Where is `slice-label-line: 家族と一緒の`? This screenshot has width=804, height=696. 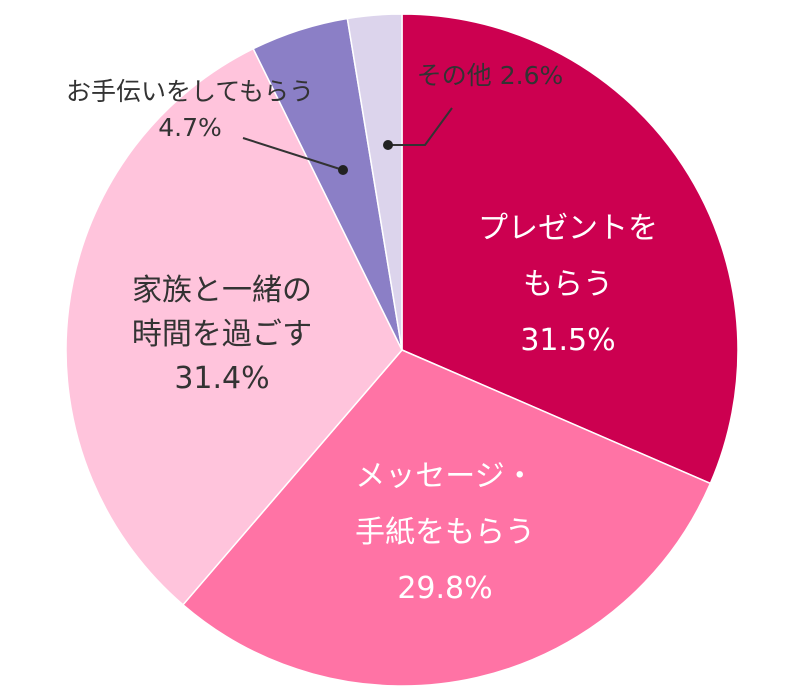
slice-label-line: 家族と一緒の is located at coordinates (222, 290).